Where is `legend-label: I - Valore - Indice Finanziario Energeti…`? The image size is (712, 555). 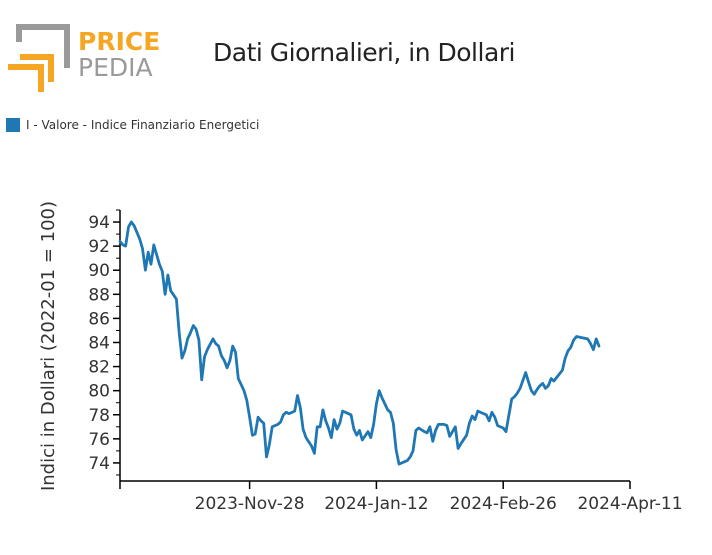
legend-label: I - Valore - Indice Finanziario Energeti… is located at coordinates (143, 125).